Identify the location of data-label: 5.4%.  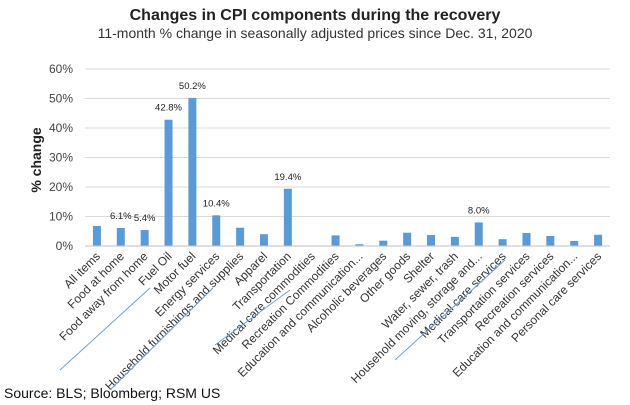
(145, 218).